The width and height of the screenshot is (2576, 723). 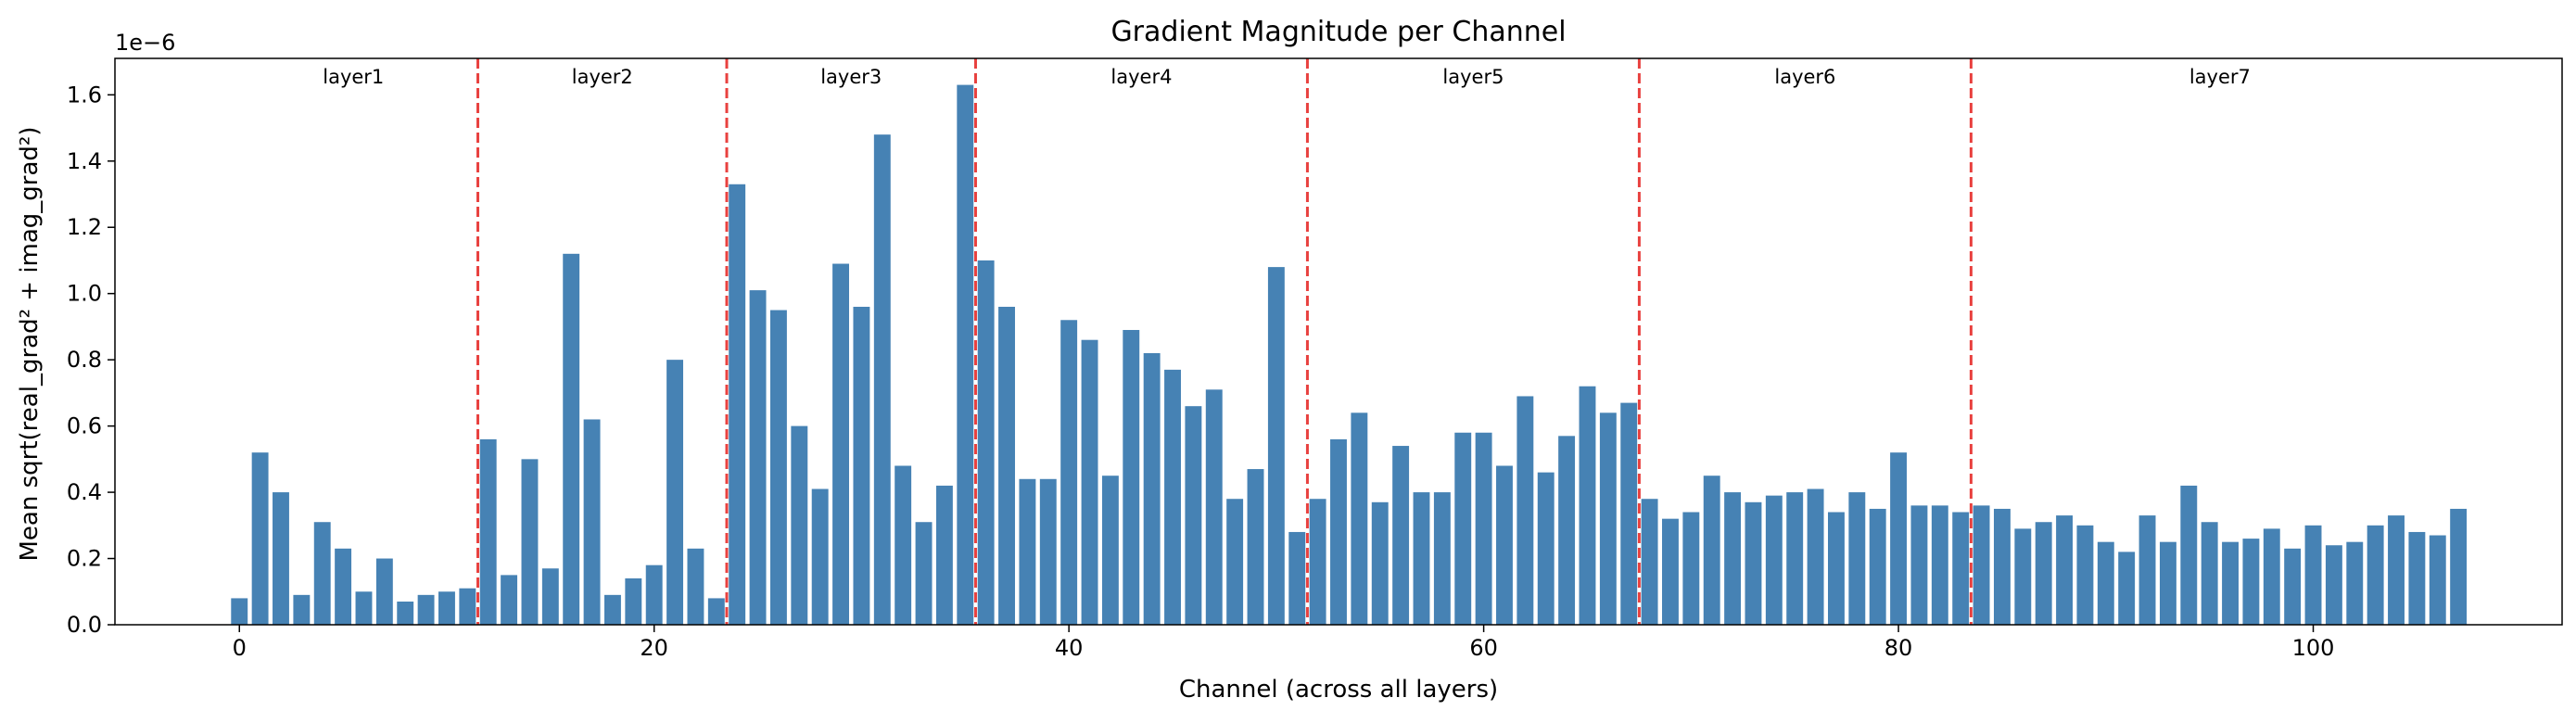 What do you see at coordinates (1338, 32) in the screenshot?
I see `chart-title: Gradient Magnitude per Channel` at bounding box center [1338, 32].